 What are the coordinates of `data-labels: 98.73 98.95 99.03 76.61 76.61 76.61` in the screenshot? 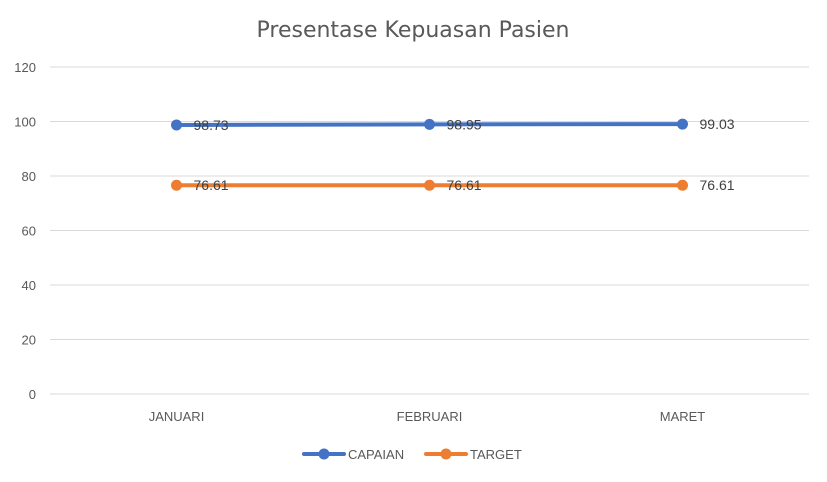 It's located at (464, 154).